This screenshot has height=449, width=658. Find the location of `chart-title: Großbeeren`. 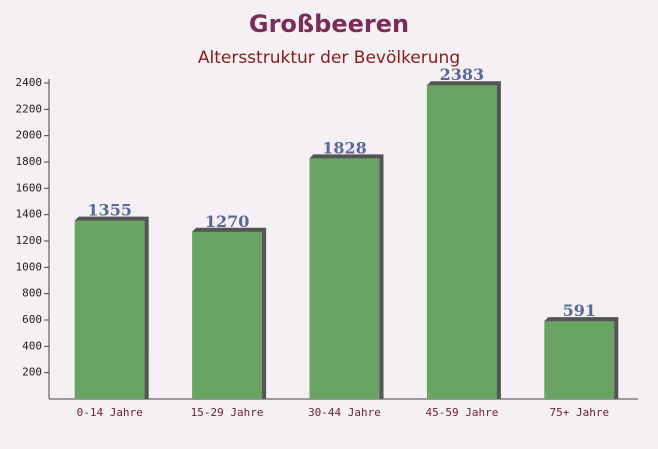

chart-title: Großbeeren is located at coordinates (329, 24).